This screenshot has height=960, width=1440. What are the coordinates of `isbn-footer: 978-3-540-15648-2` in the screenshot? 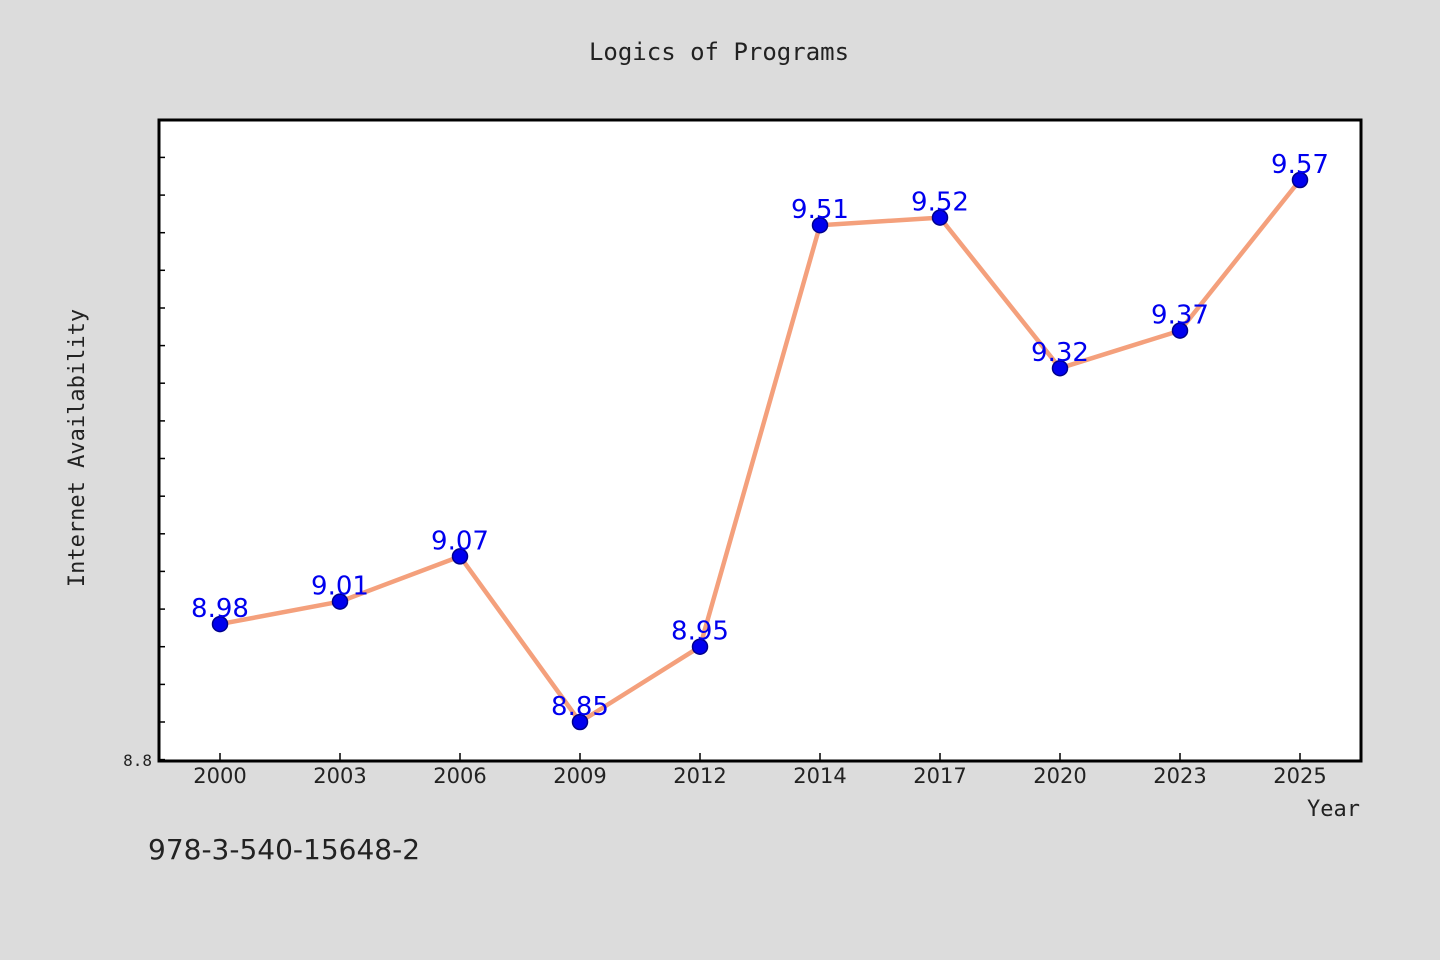 It's located at (284, 849).